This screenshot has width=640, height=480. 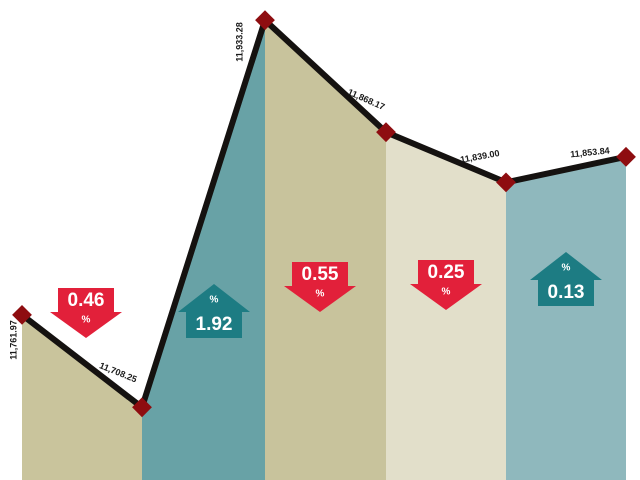 I want to click on change-value: 1.92, so click(x=214, y=324).